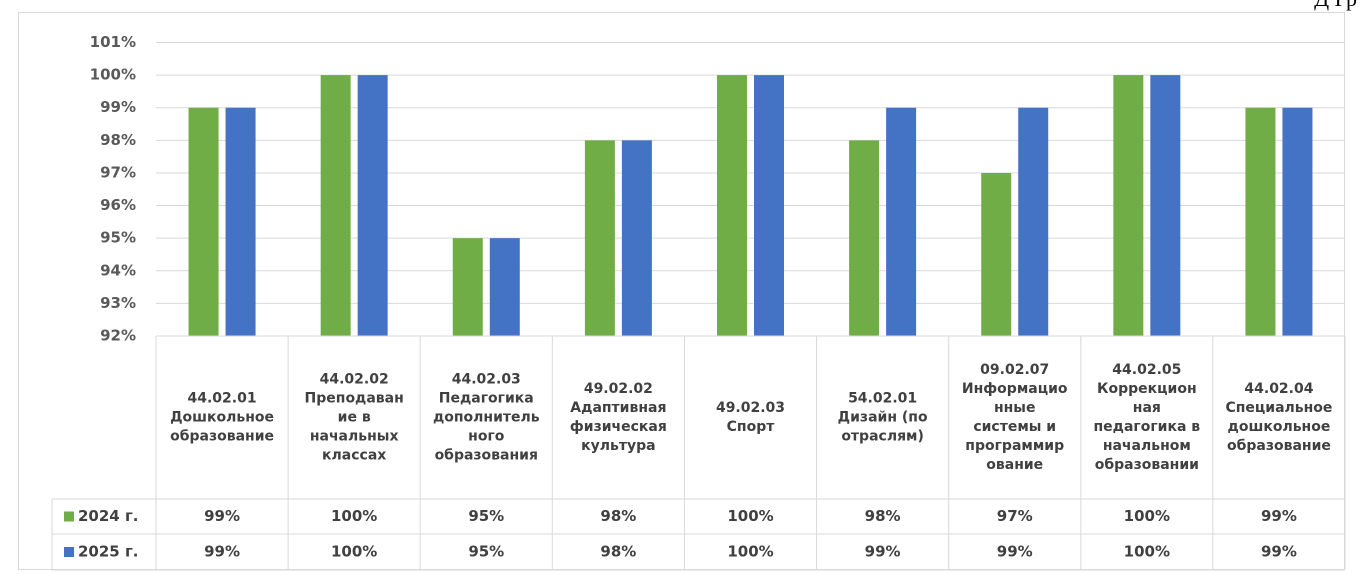 This screenshot has height=574, width=1363. Describe the element at coordinates (883, 418) in the screenshot. I see `category-label: Дизайн (по` at that location.